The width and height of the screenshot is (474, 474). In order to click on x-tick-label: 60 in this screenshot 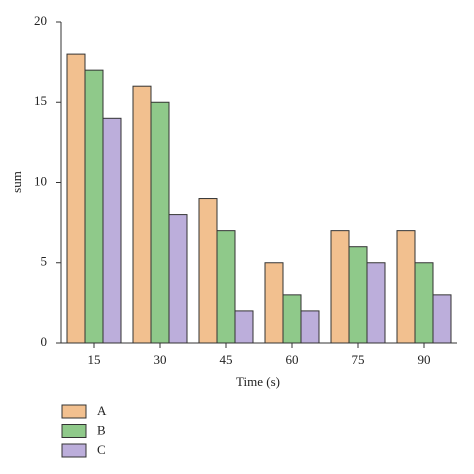, I will do `click(292, 359)`.